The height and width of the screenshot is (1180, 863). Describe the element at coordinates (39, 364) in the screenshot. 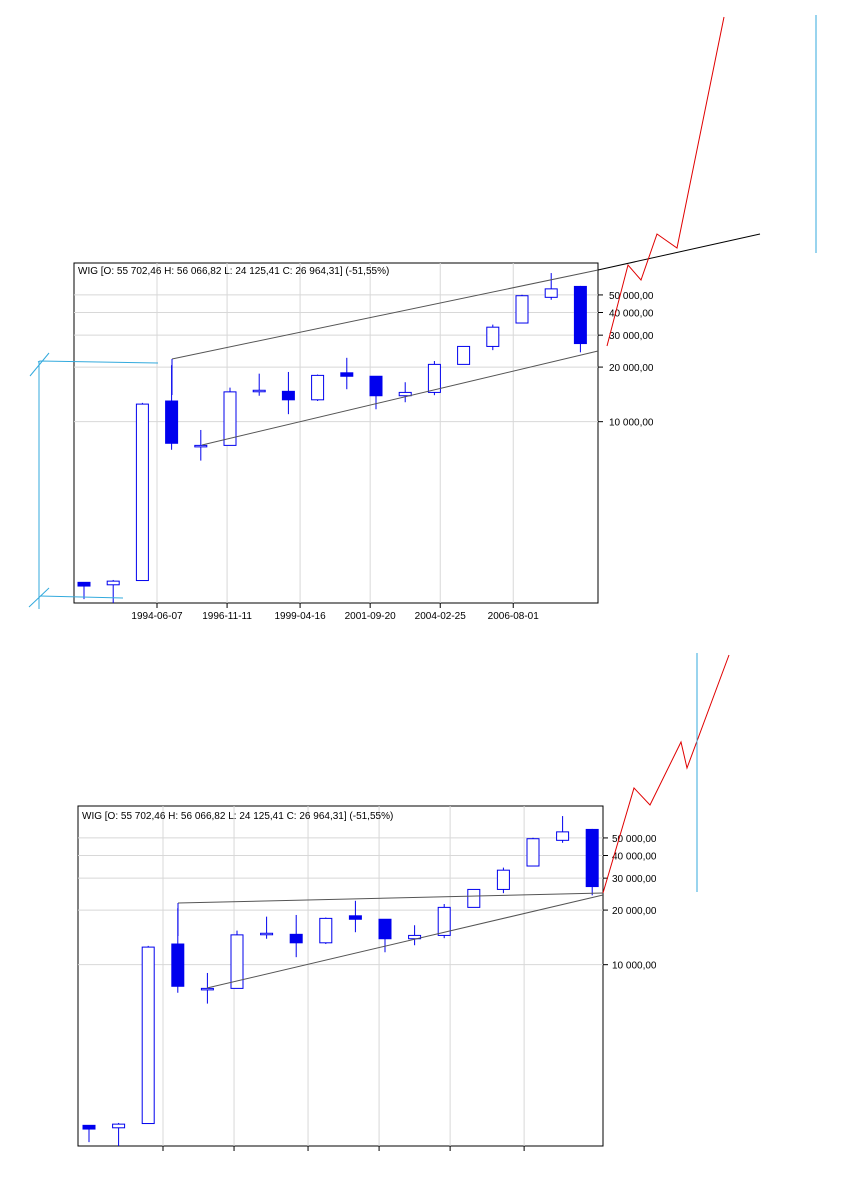

I see `range-tick-top` at that location.